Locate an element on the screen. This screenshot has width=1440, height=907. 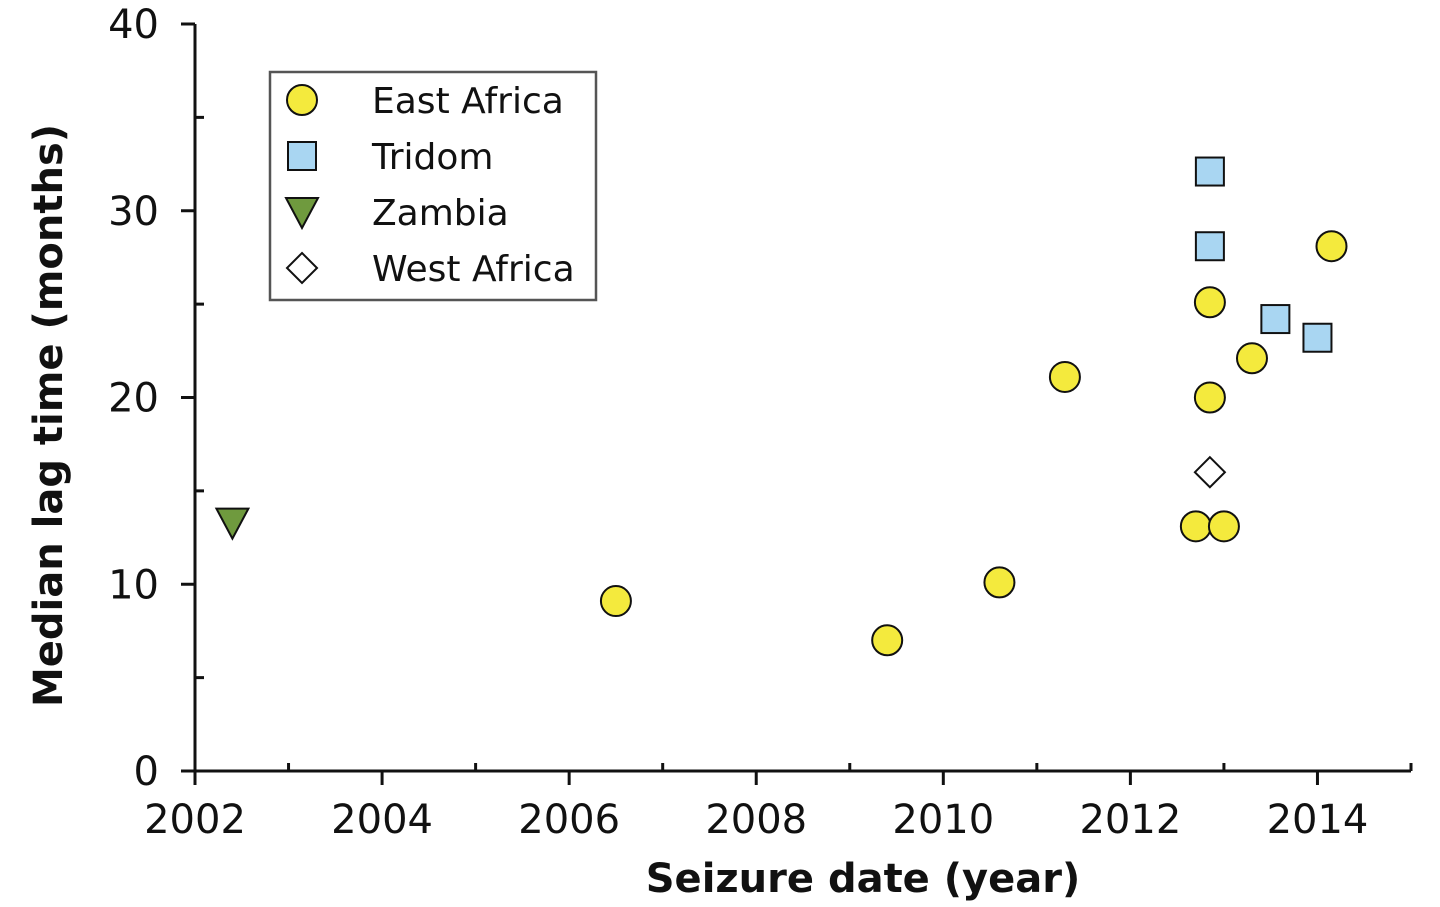
y-tick-label: 0 is located at coordinates (146, 772).